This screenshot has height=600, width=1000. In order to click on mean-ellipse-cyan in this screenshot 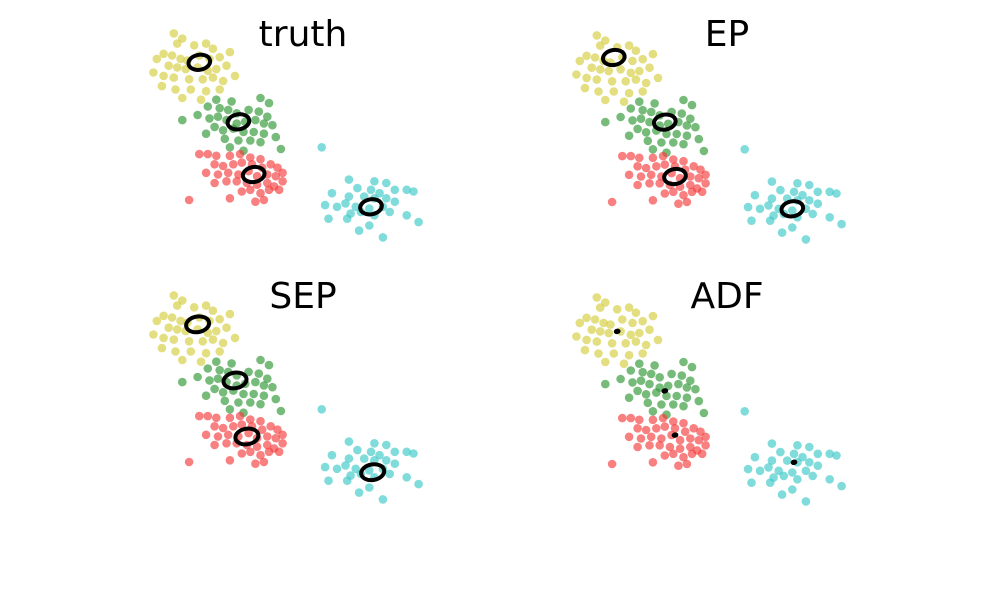, I will do `click(792, 209)`.